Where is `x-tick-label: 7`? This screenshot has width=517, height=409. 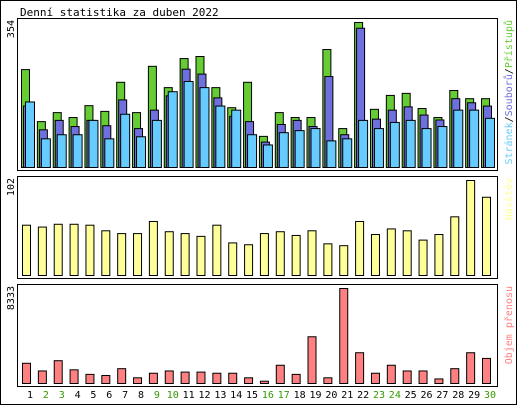 x-tick-label: 7 is located at coordinates (125, 395).